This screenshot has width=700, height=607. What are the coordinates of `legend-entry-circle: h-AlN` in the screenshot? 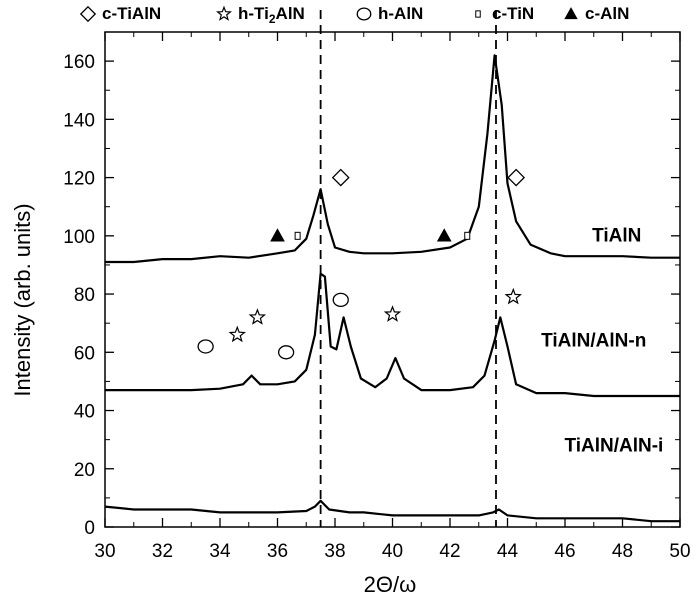 It's located at (389, 13).